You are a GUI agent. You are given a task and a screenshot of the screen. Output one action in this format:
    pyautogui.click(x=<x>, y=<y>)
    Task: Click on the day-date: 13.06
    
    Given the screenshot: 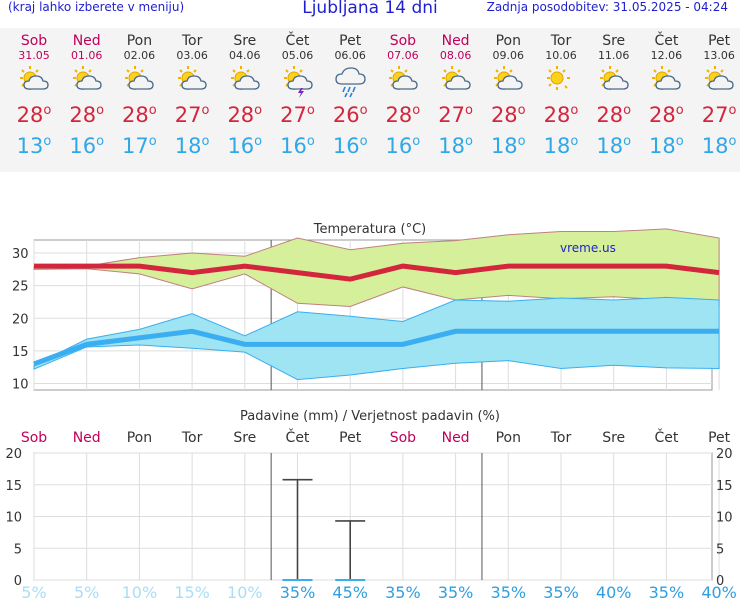 What is the action you would take?
    pyautogui.click(x=719, y=55)
    